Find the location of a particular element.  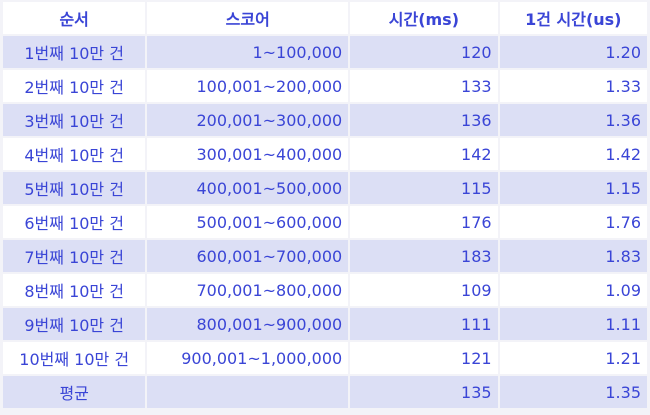

cell-time-ms: 183 is located at coordinates (424, 256).